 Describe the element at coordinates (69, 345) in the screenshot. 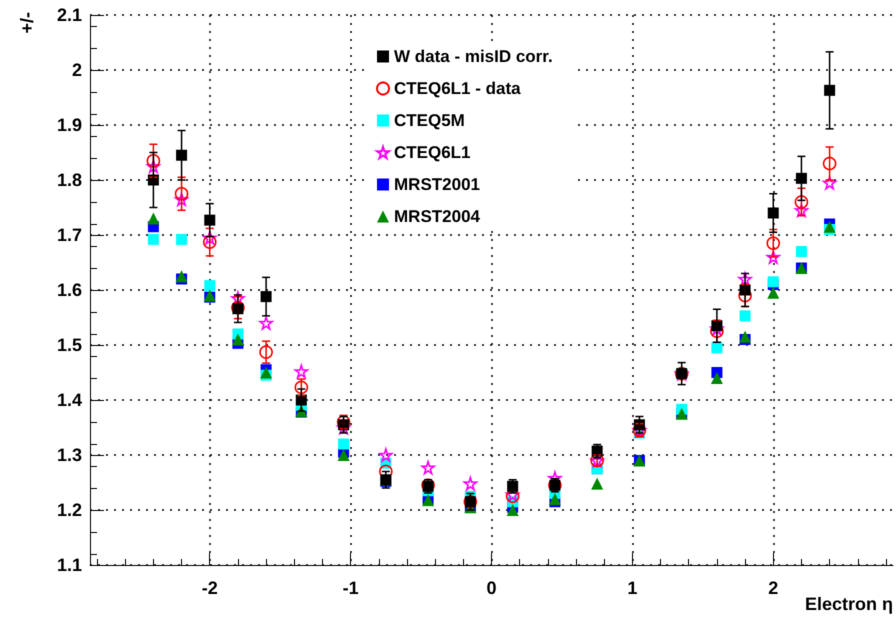

I see `y-tick-label: 1.5` at that location.